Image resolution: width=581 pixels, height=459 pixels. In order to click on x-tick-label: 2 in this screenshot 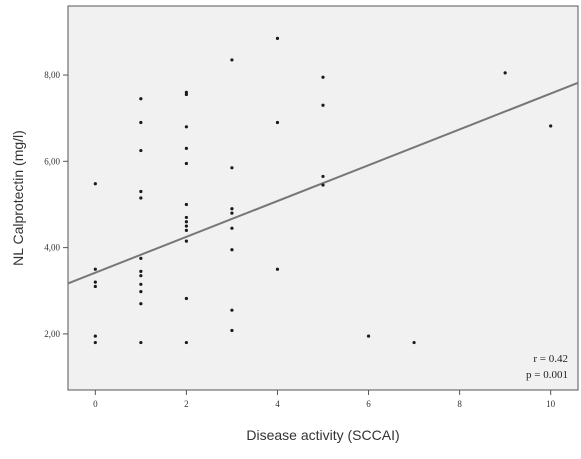, I will do `click(186, 404)`.